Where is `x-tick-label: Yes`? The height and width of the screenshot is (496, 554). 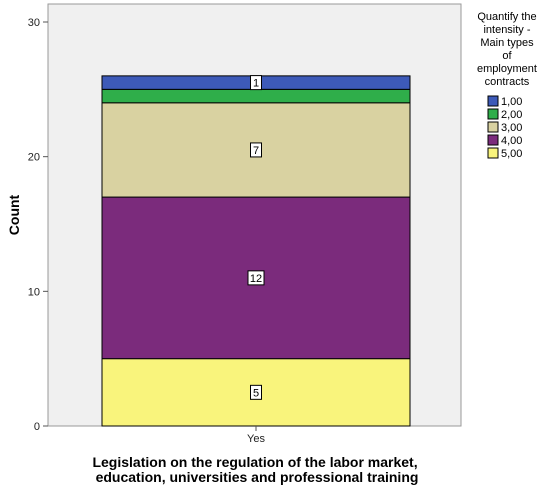 x-tick-label: Yes is located at coordinates (256, 439).